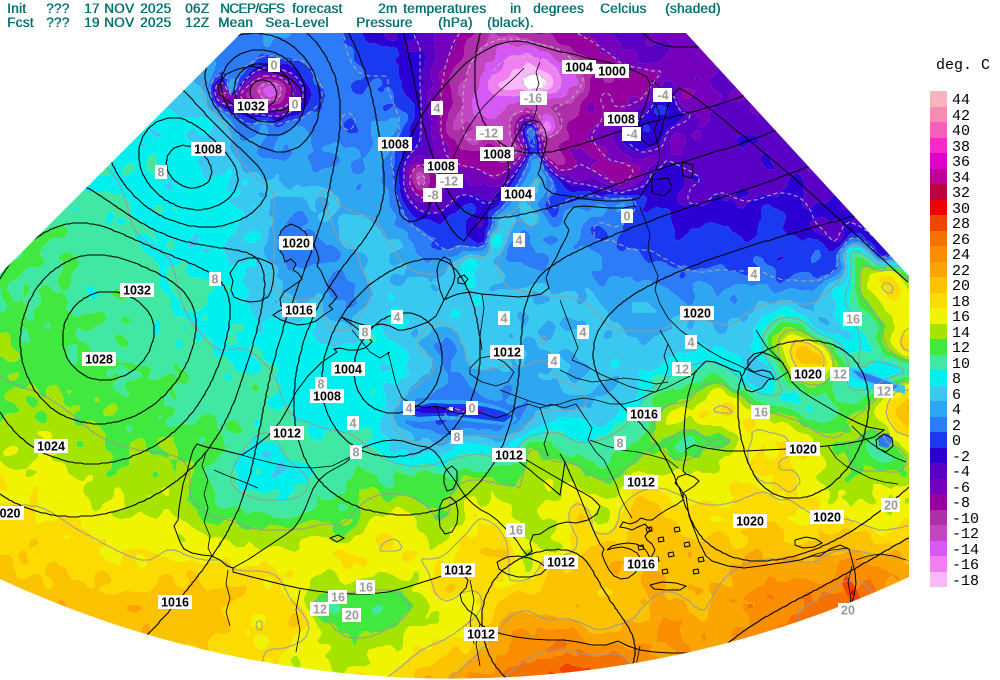 The image size is (1000, 680). I want to click on svg-text: -16, so click(533, 99).